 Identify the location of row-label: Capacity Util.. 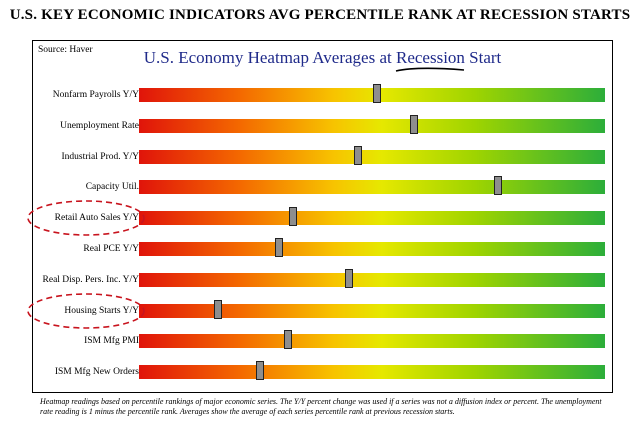
(112, 187).